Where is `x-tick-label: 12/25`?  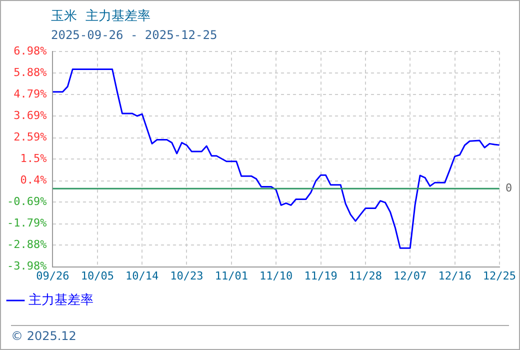 x-tick-label: 12/25 is located at coordinates (499, 275).